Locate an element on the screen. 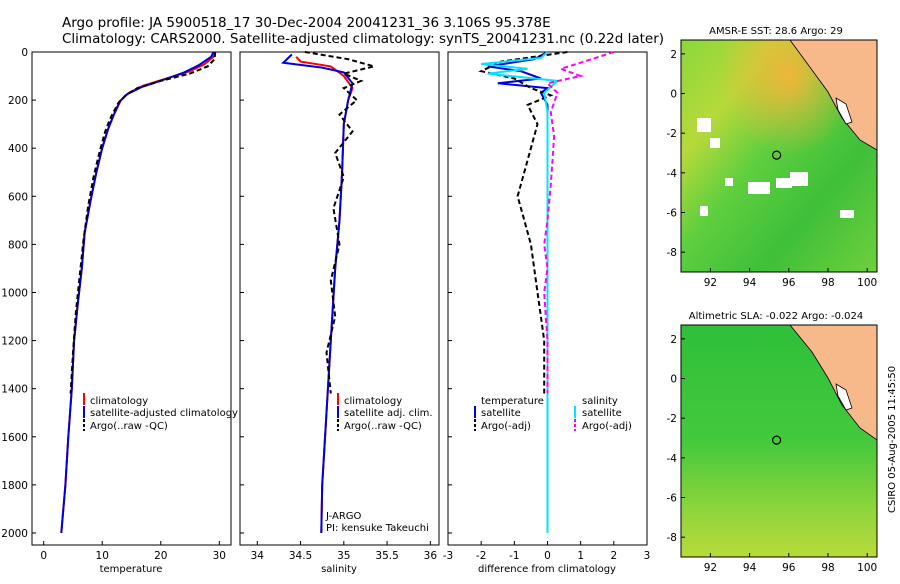  map-y-tick-label: -2 is located at coordinates (672, 419).